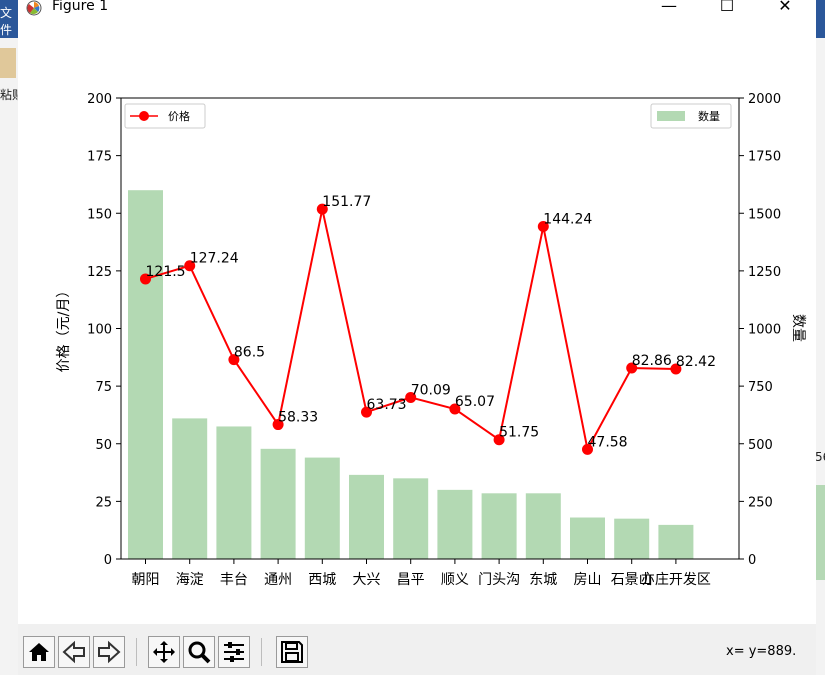 Image resolution: width=825 pixels, height=675 pixels. I want to click on forward-icon, so click(109, 652).